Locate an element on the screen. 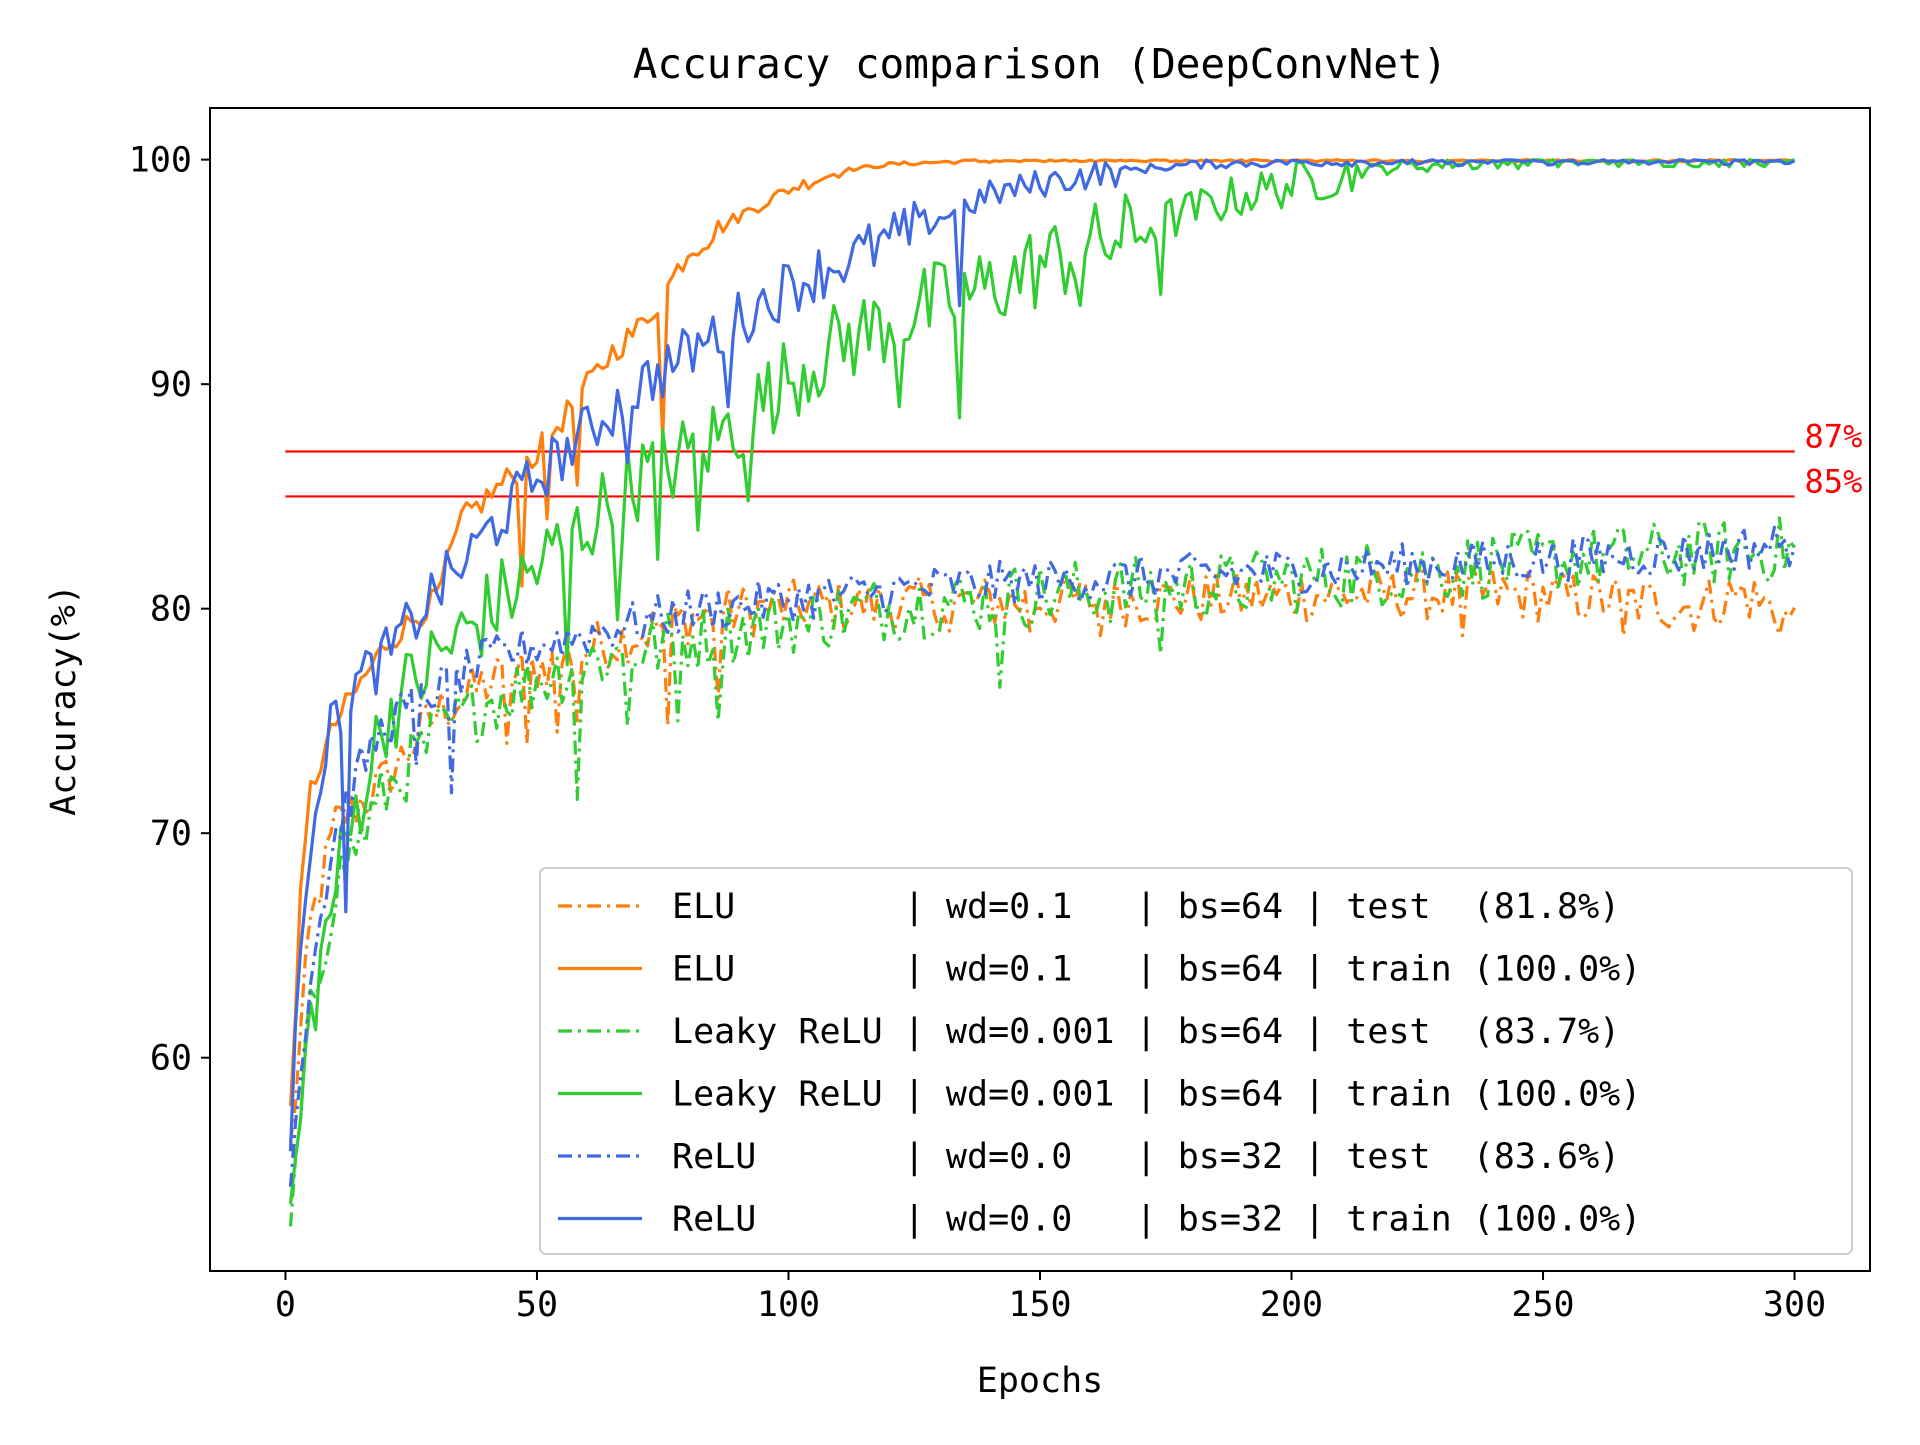 Image resolution: width=1920 pixels, height=1445 pixels. y-tick-label-90: 90 is located at coordinates (171, 385).